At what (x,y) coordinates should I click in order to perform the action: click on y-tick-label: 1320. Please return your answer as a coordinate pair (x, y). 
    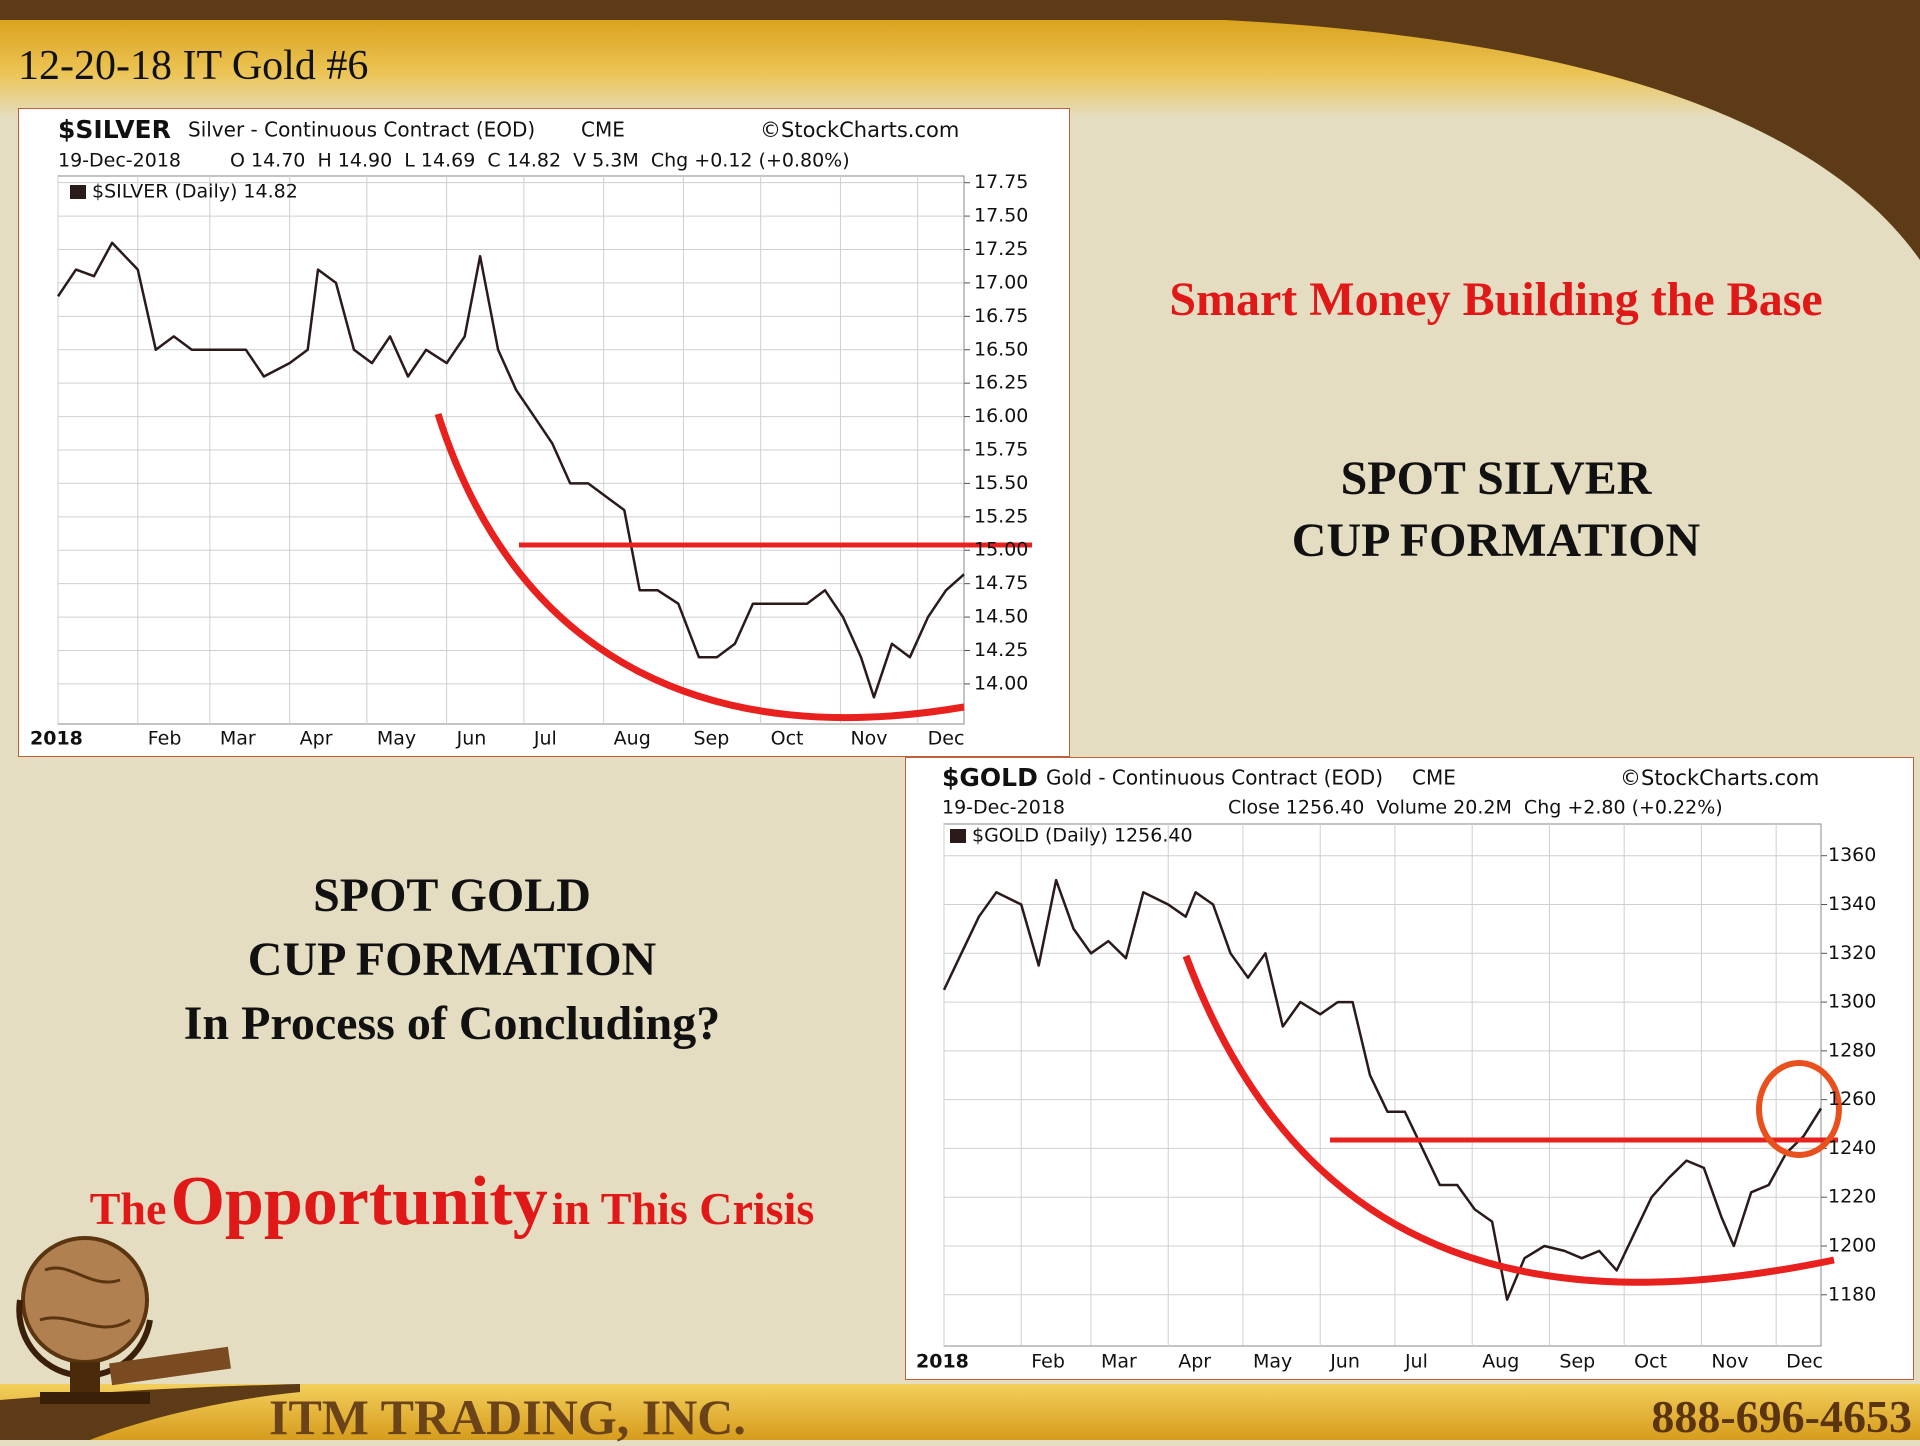
    Looking at the image, I should click on (1852, 953).